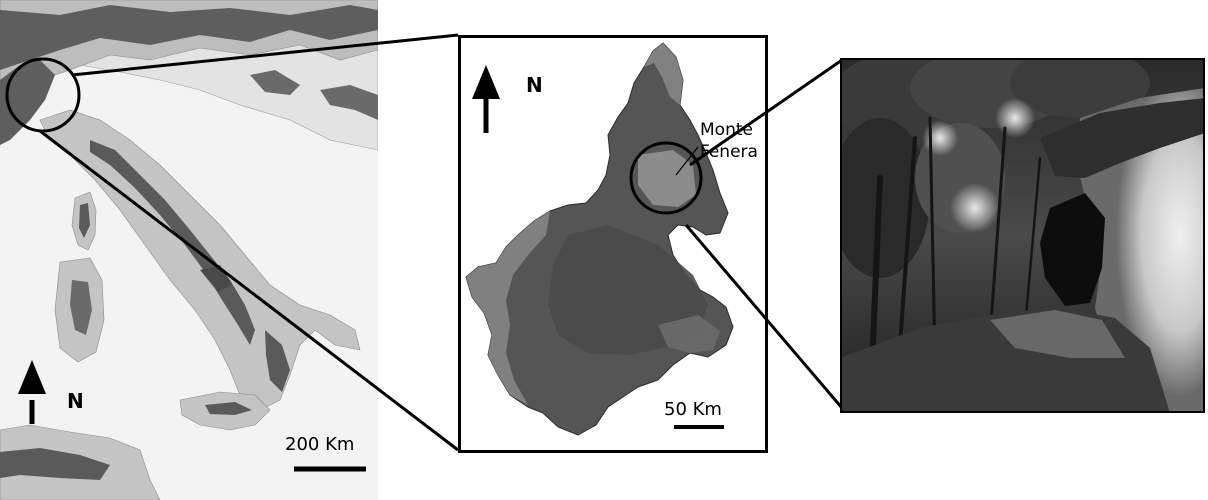  I want to click on fenera-area-texture, so click(667, 178).